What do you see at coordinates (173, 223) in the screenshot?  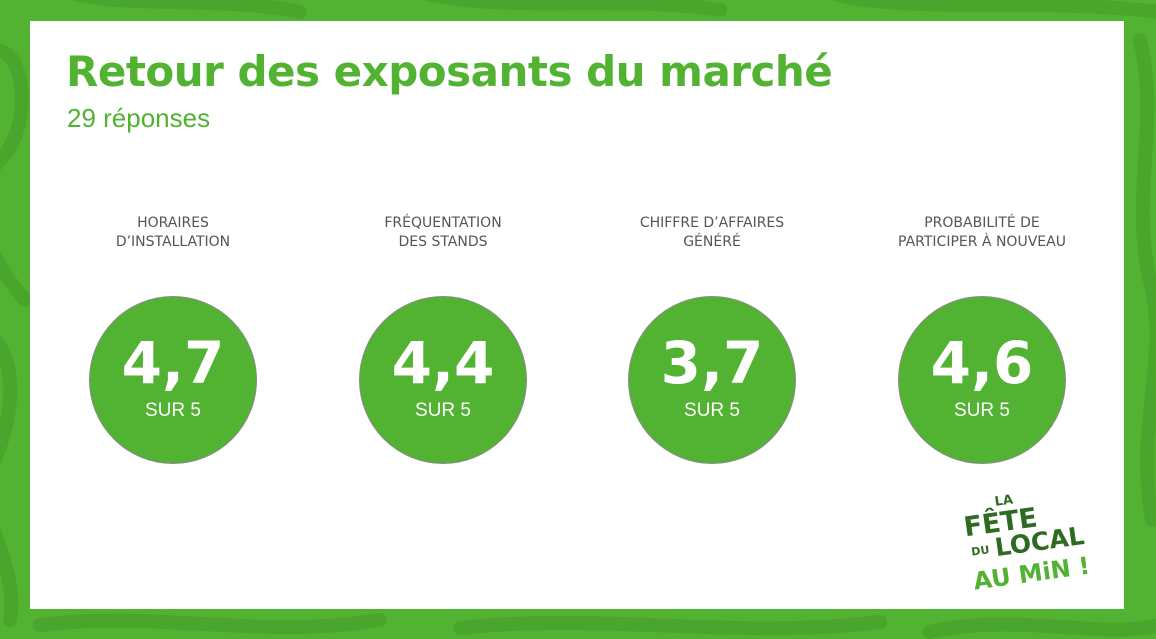 I see `metric-label-line1: HORAIRES` at bounding box center [173, 223].